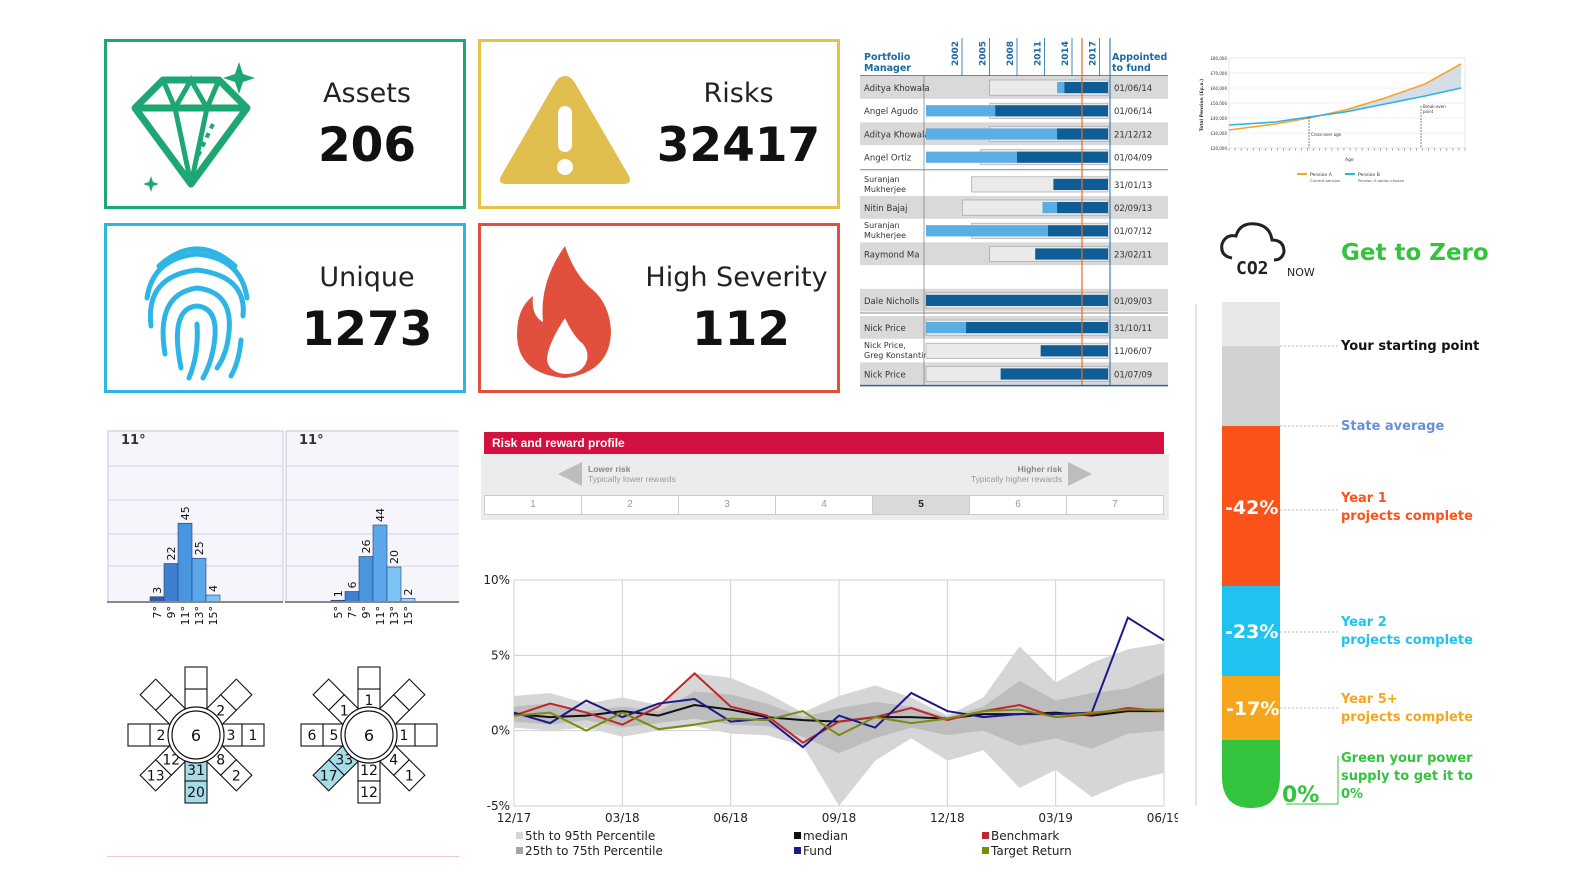 This screenshot has height=877, width=1578. What do you see at coordinates (1434, 106) in the screenshot?
I see `pension-break-annotation-1: Break-even` at bounding box center [1434, 106].